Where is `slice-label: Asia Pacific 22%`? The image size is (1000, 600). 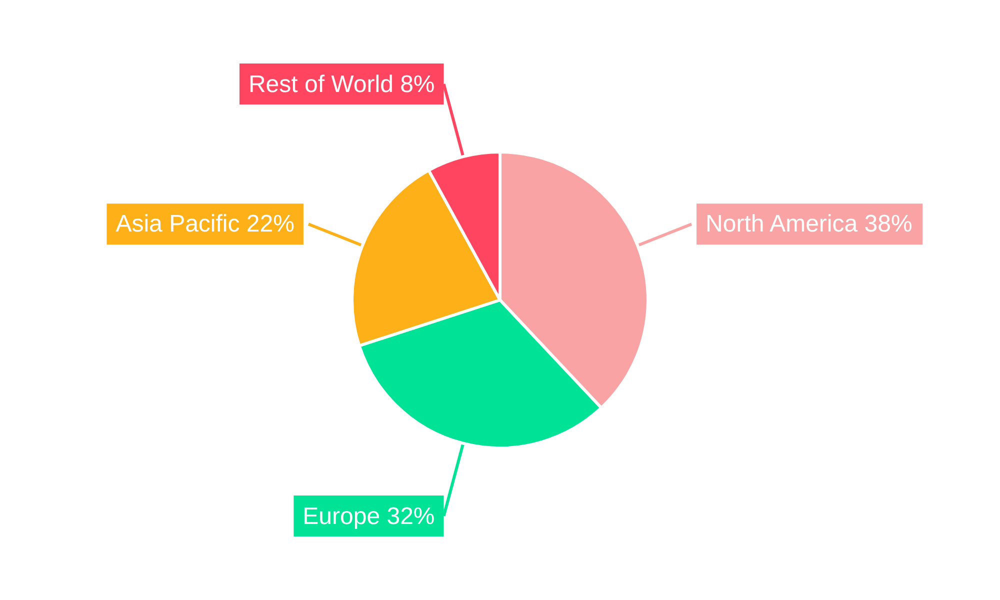 slice-label: Asia Pacific 22% is located at coordinates (205, 224).